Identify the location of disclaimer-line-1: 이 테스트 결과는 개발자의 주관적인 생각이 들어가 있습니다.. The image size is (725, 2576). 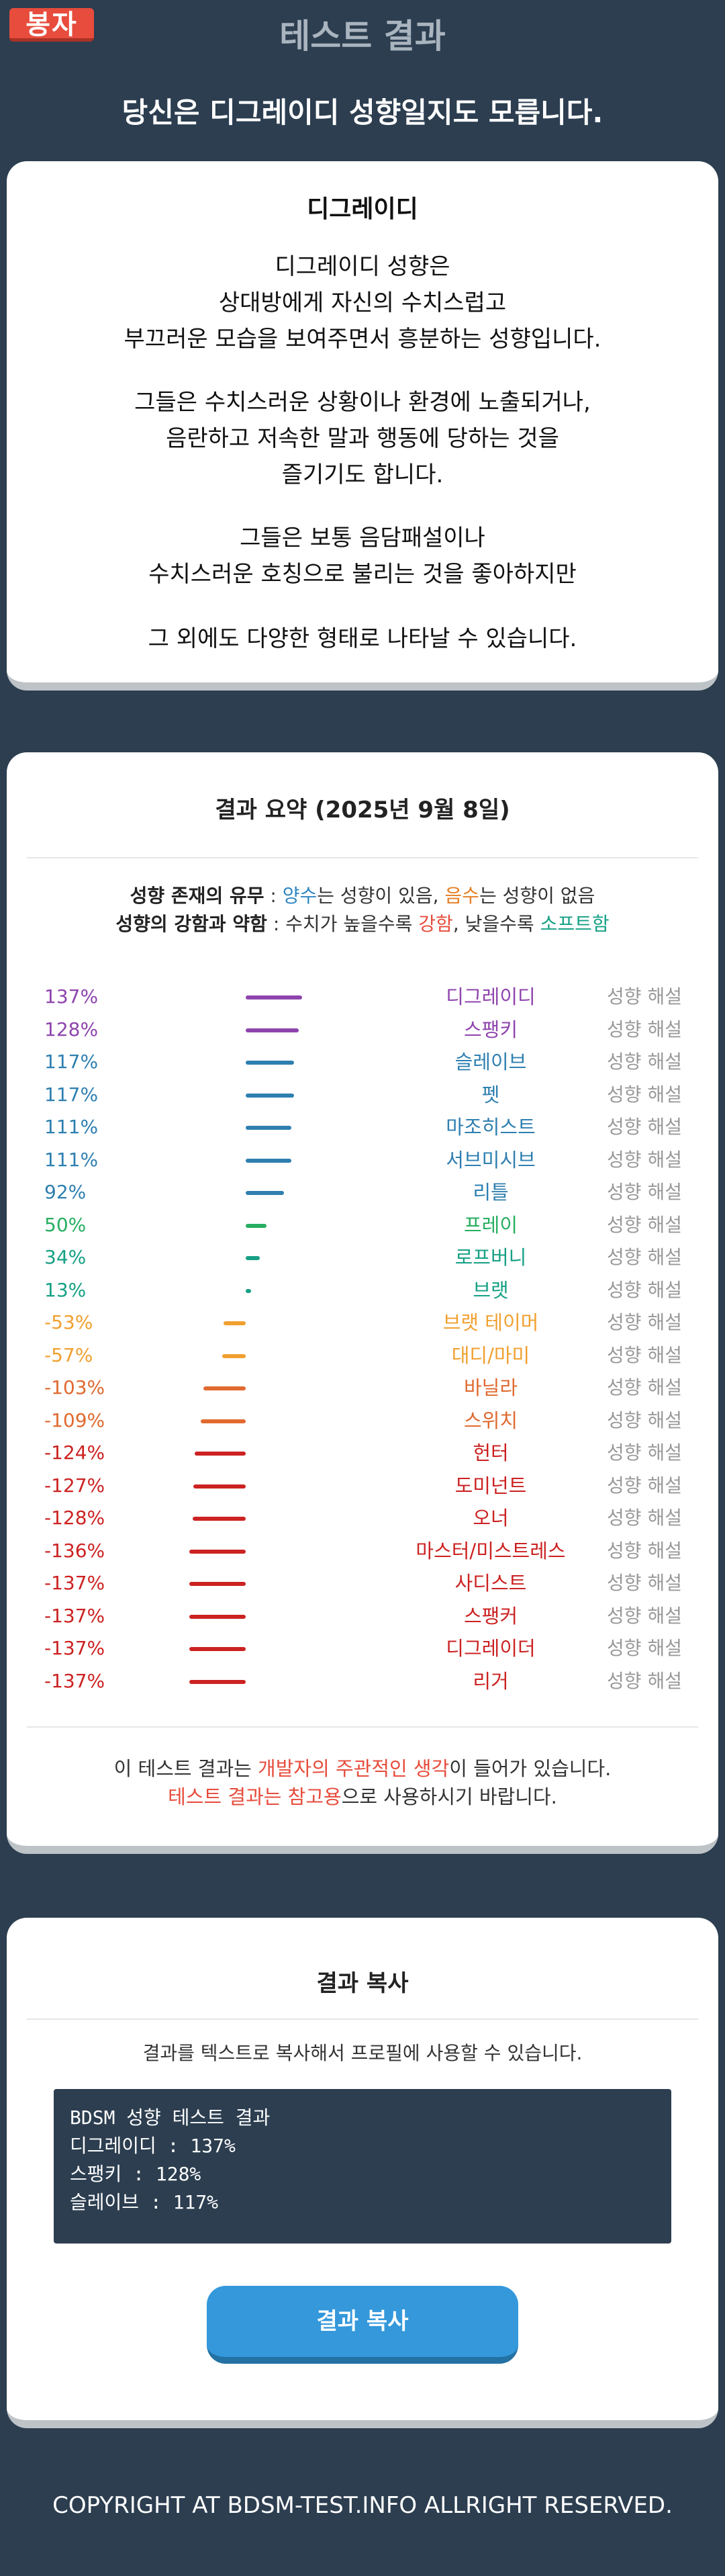
(362, 1767).